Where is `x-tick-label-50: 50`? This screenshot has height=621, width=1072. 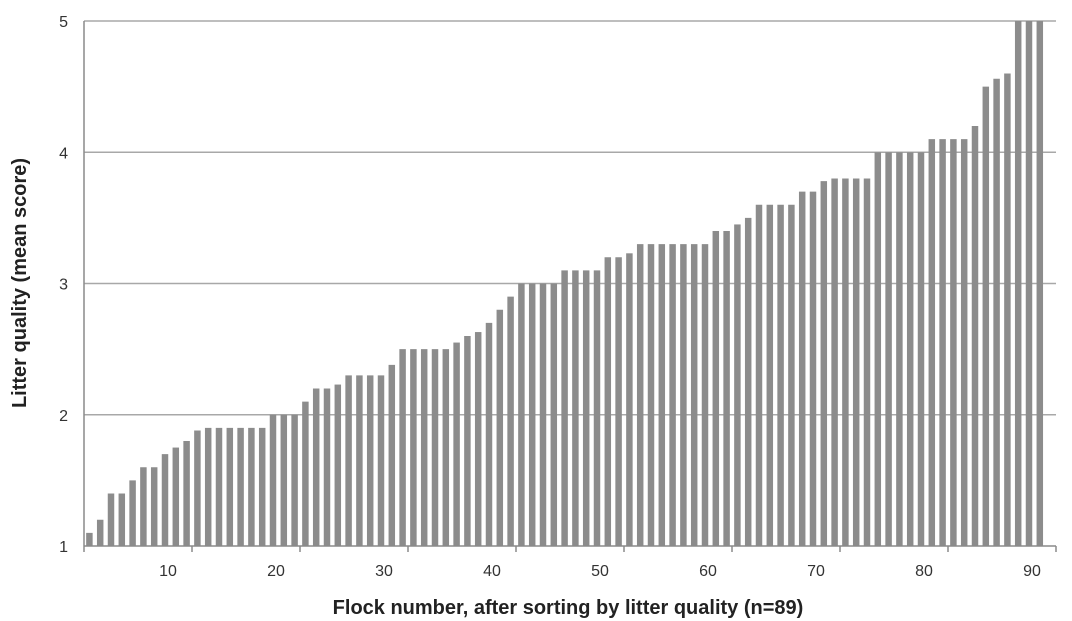
x-tick-label-50: 50 is located at coordinates (600, 571).